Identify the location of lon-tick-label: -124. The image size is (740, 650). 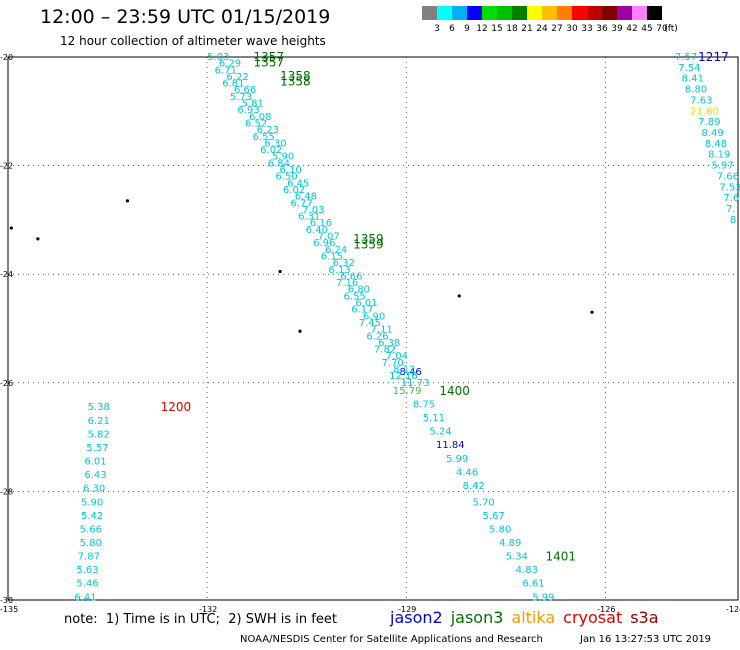
(733, 609).